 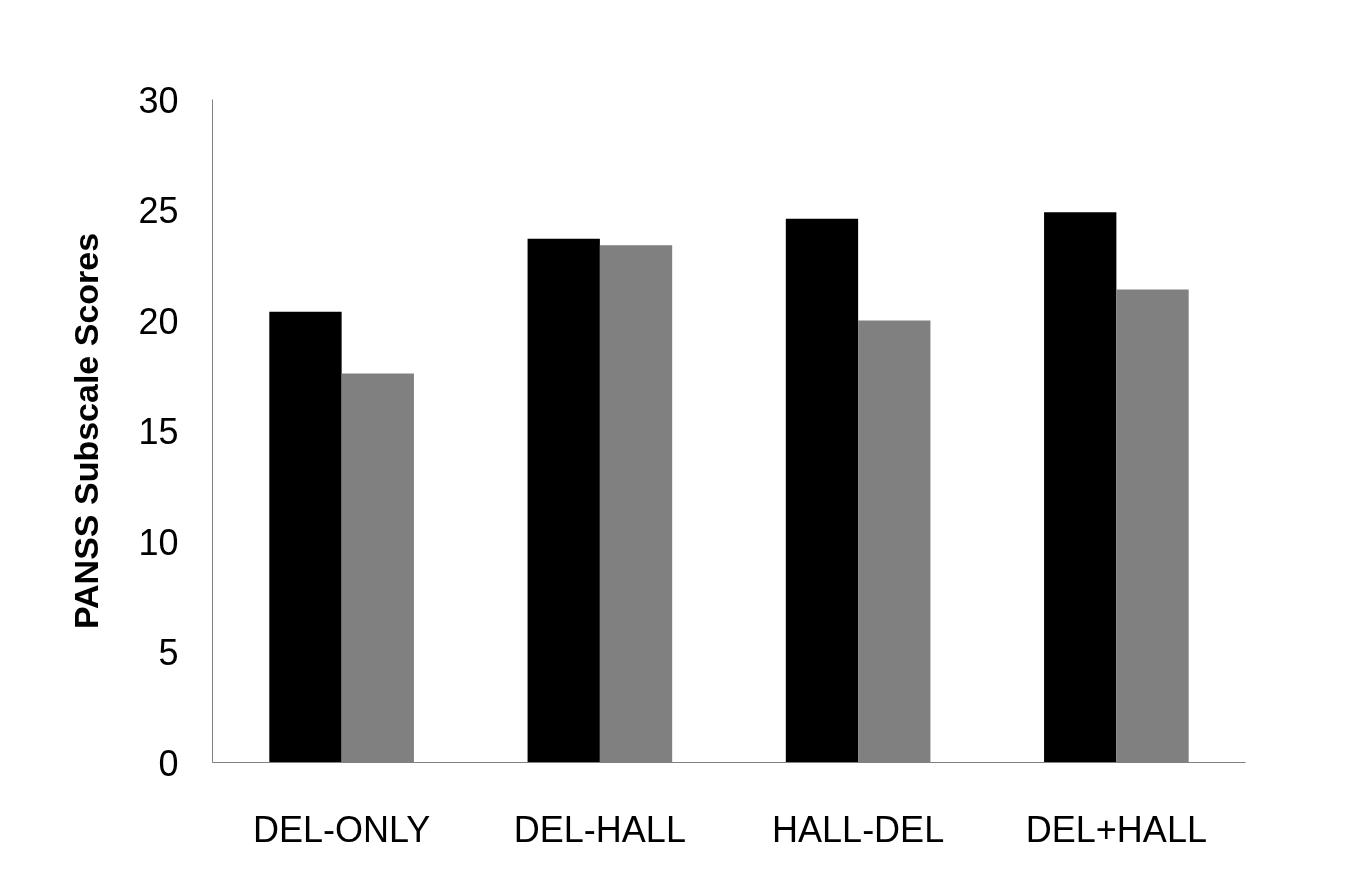 I want to click on y-tick-label: 10, so click(x=158, y=542).